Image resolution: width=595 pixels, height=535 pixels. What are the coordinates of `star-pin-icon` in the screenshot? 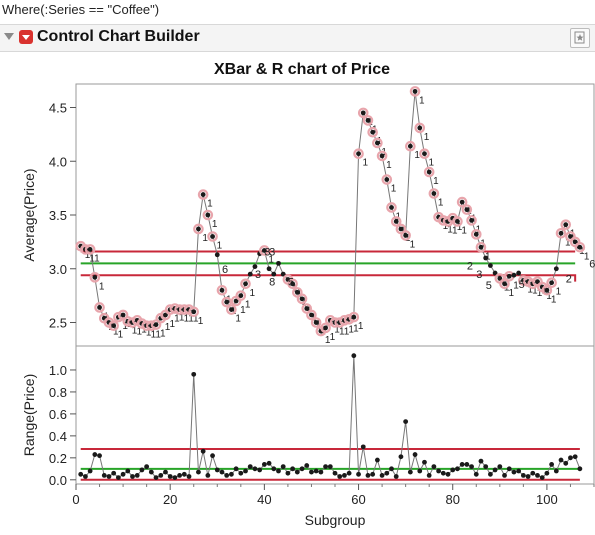 It's located at (580, 38).